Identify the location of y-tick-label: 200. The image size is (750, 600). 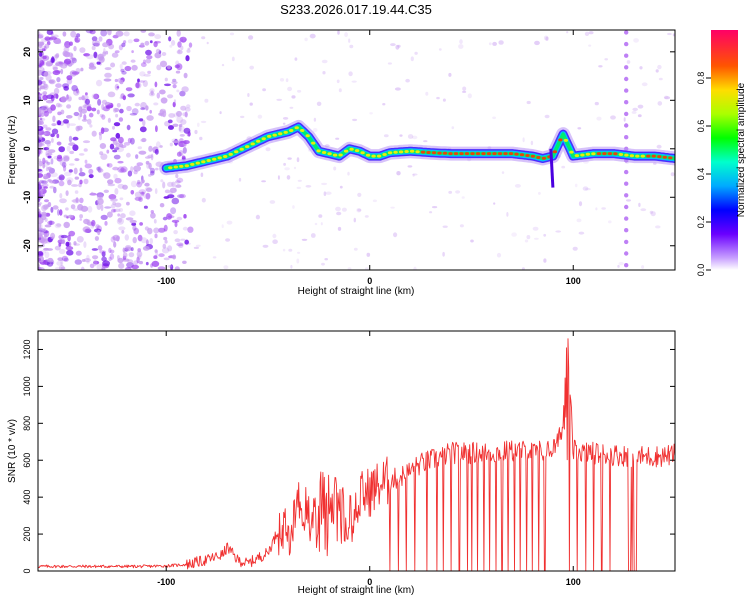
(27, 534).